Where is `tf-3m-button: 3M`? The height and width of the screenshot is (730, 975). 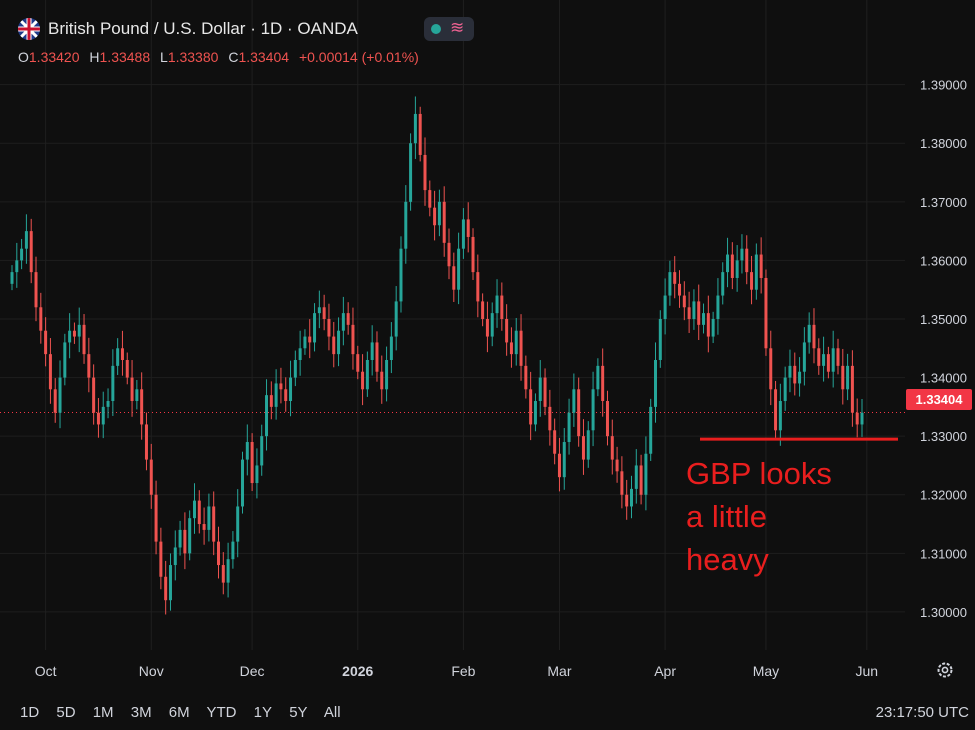 tf-3m-button: 3M is located at coordinates (141, 712).